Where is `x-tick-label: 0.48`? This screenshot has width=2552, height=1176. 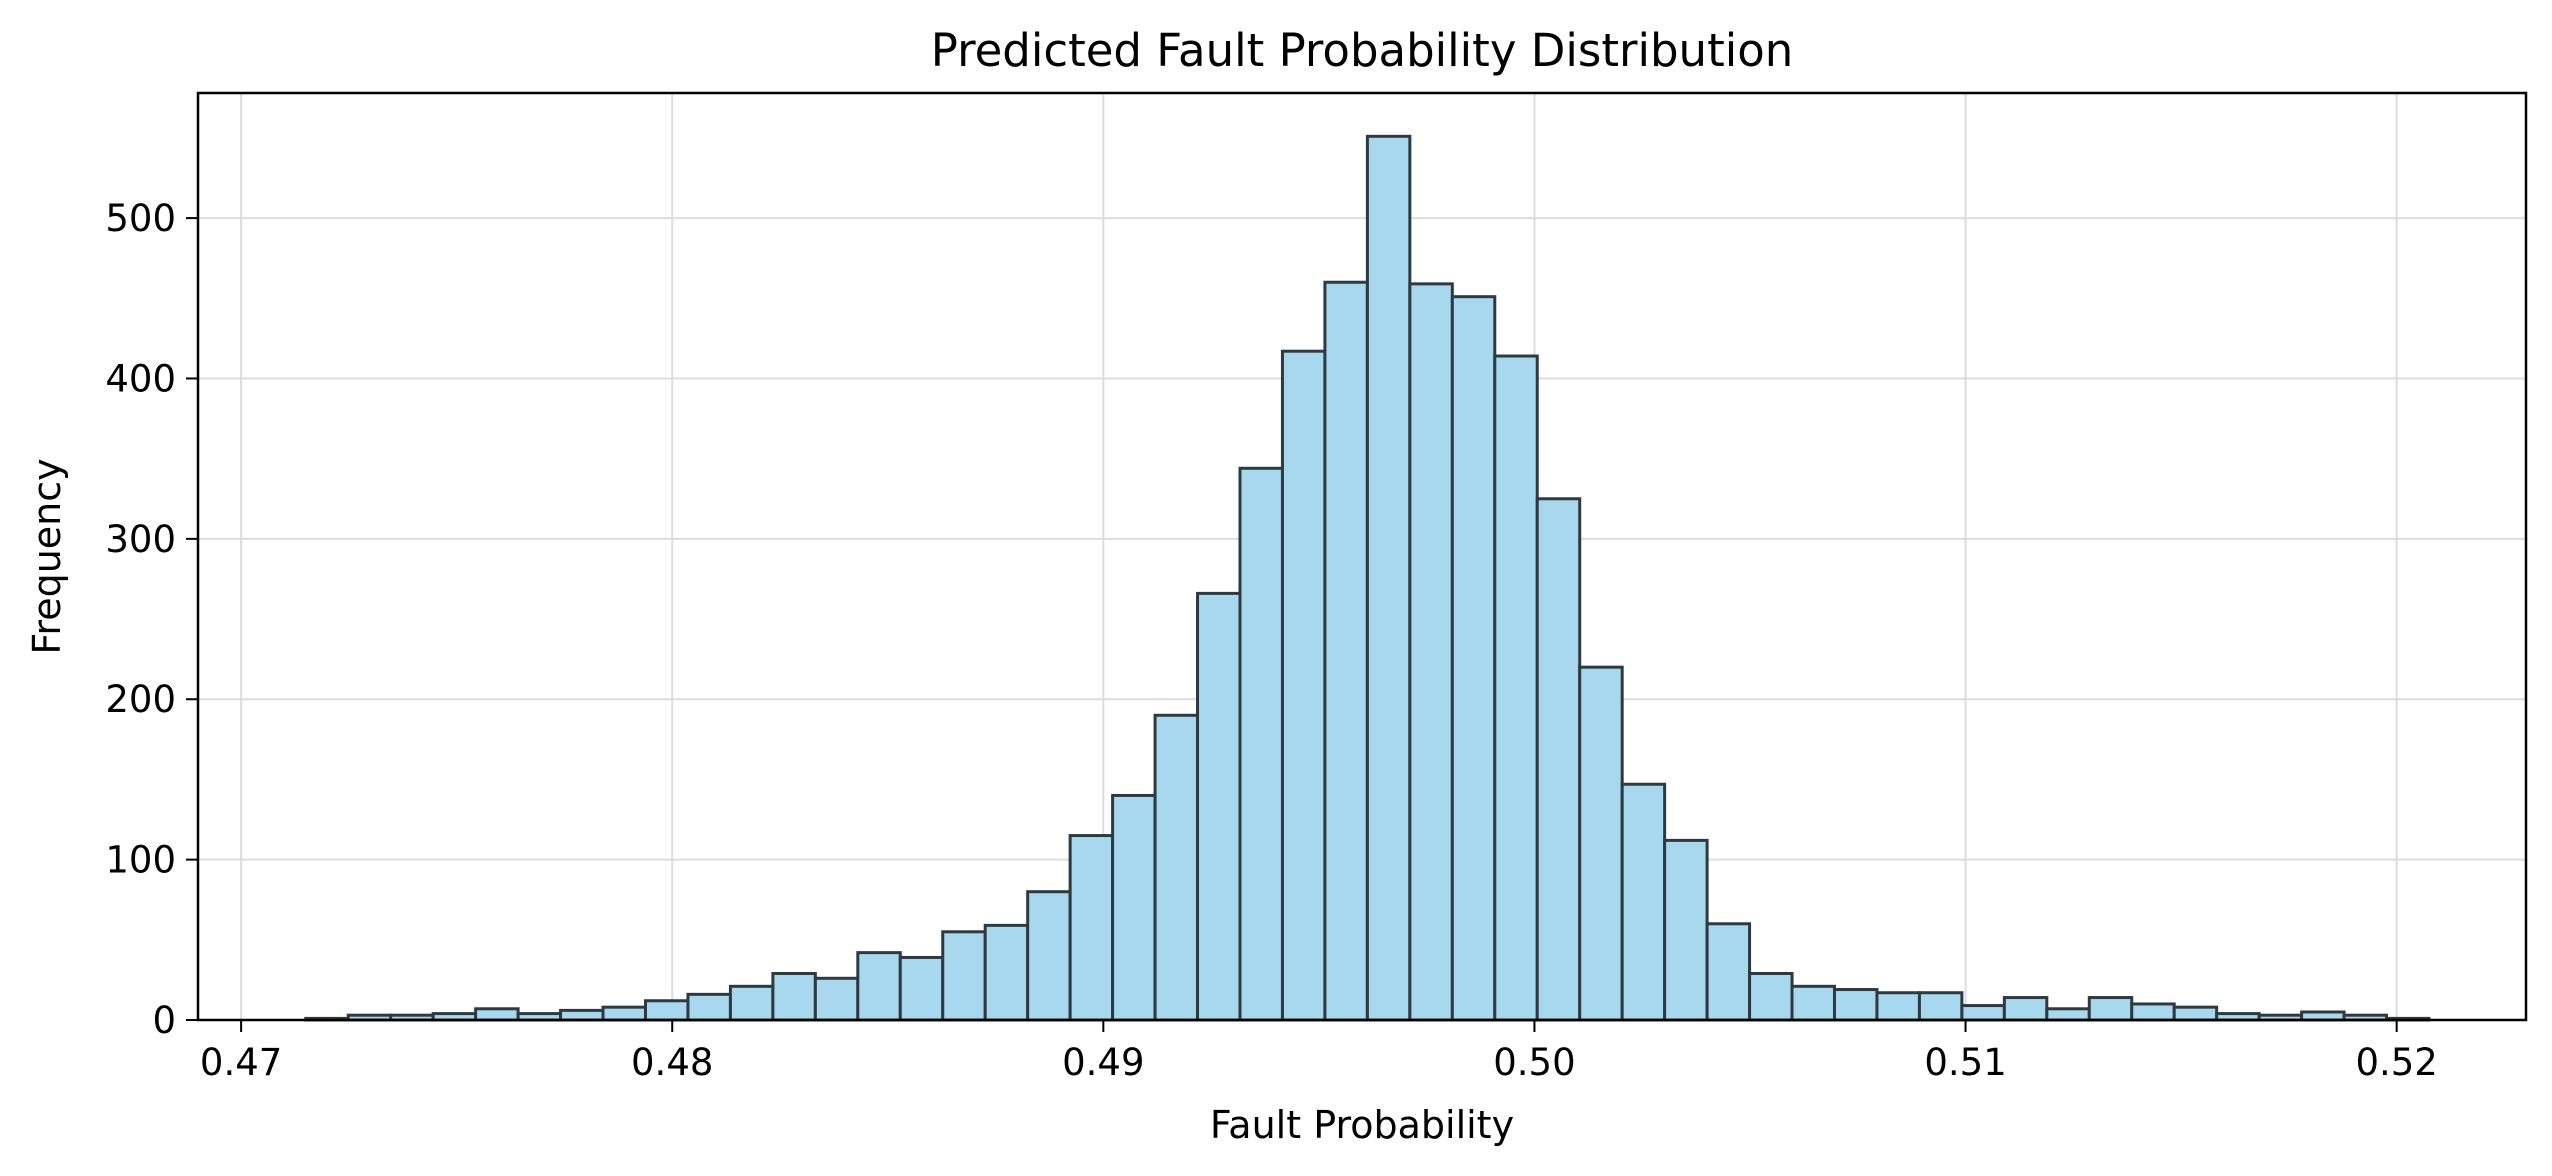 x-tick-label: 0.48 is located at coordinates (672, 1062).